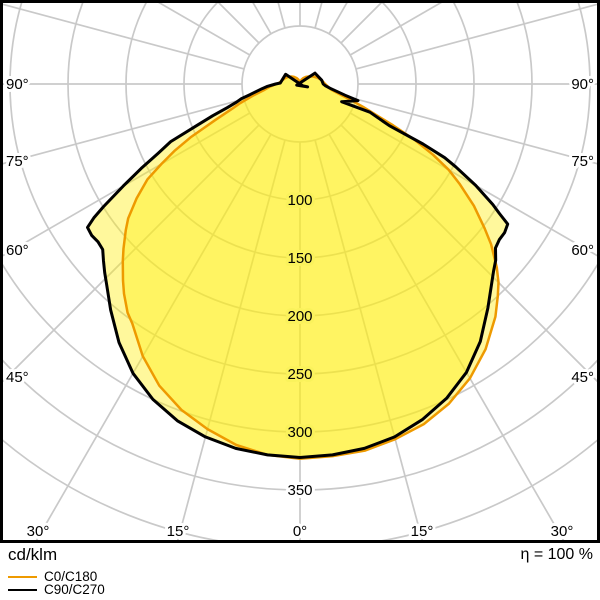 This screenshot has height=600, width=600. Describe the element at coordinates (17, 84) in the screenshot. I see `angle-label-left: 90°` at that location.